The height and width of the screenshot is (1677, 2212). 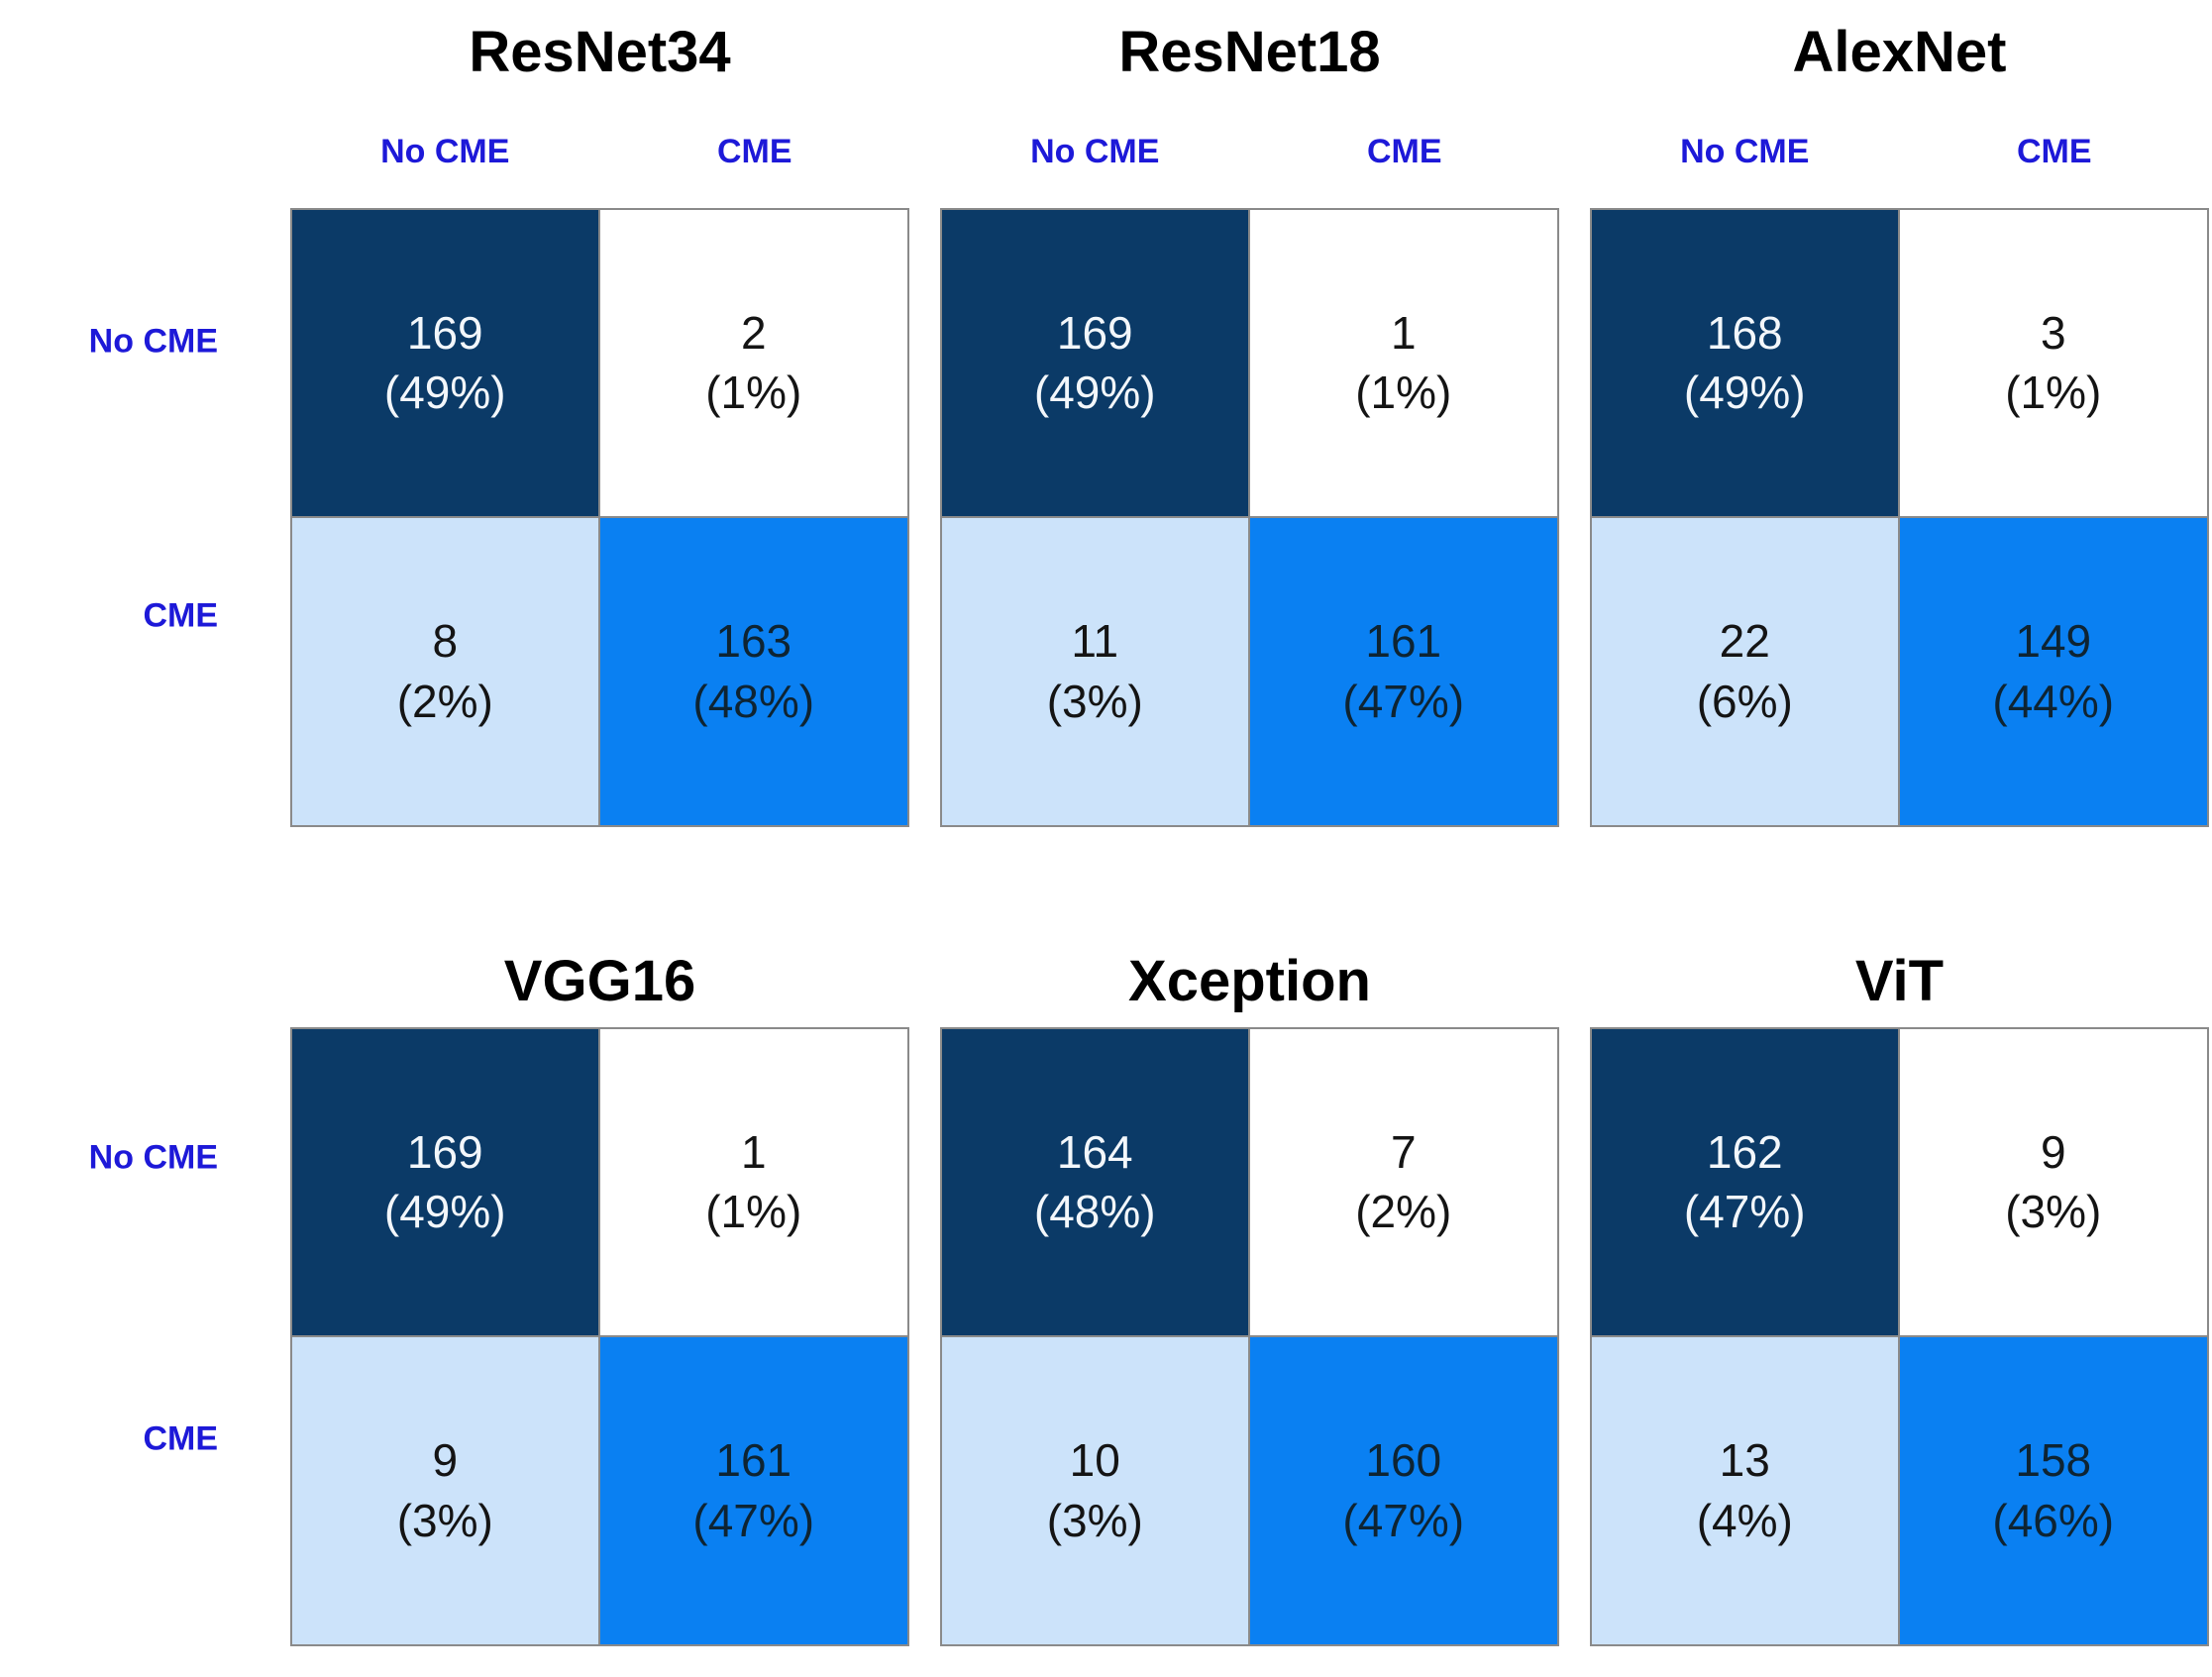 I want to click on cell-no-cme-no-cme: 164 (48%), so click(x=1096, y=1183).